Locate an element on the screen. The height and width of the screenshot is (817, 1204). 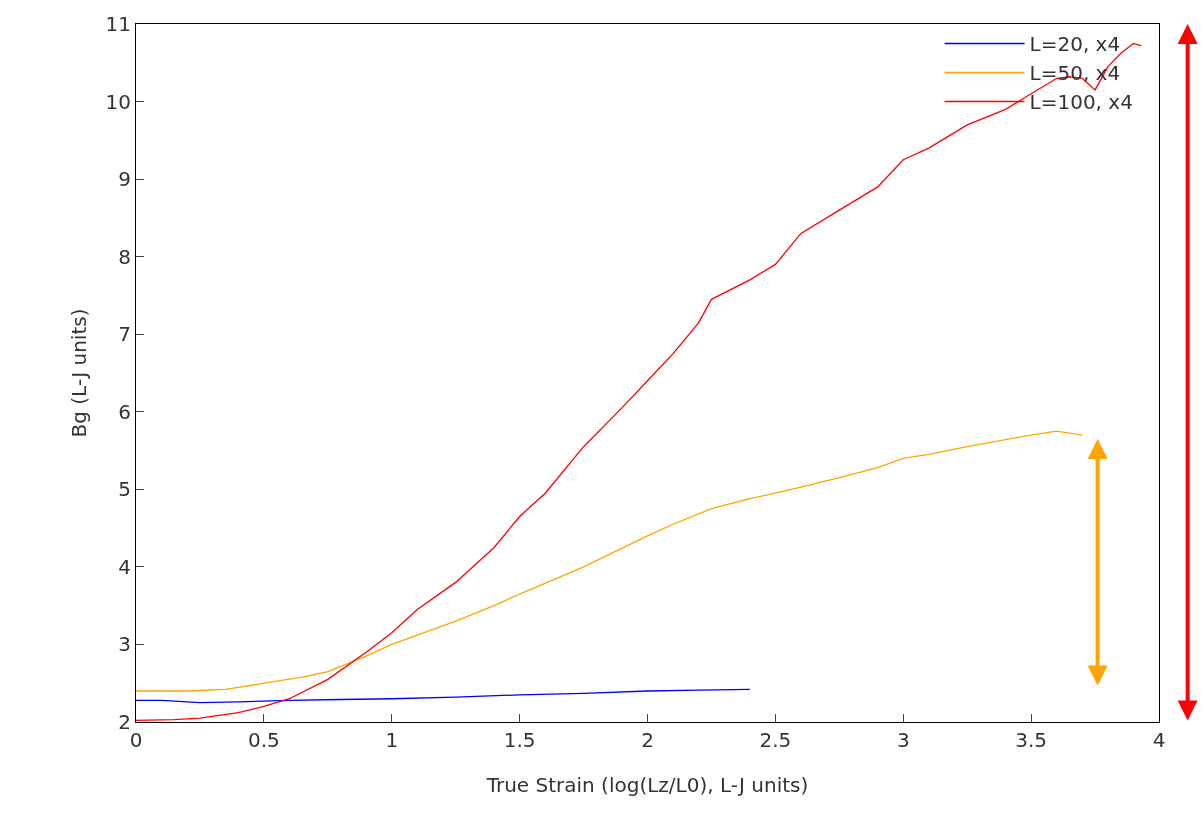
line-series is located at coordinates (443, 696).